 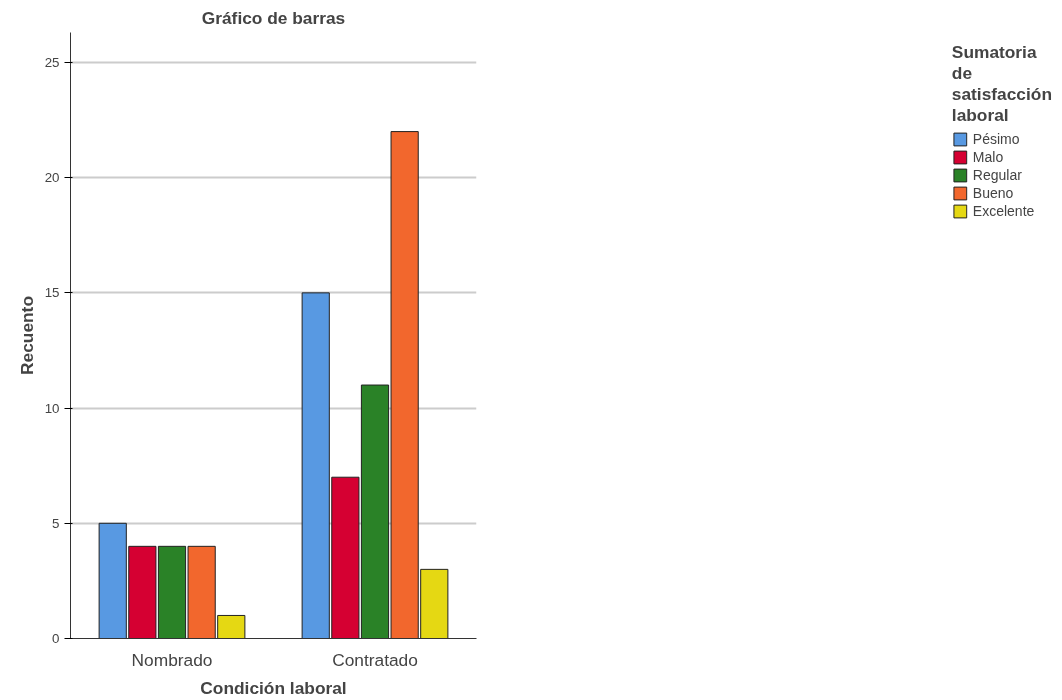 What do you see at coordinates (172, 659) in the screenshot?
I see `x-tick-label: Nombrado` at bounding box center [172, 659].